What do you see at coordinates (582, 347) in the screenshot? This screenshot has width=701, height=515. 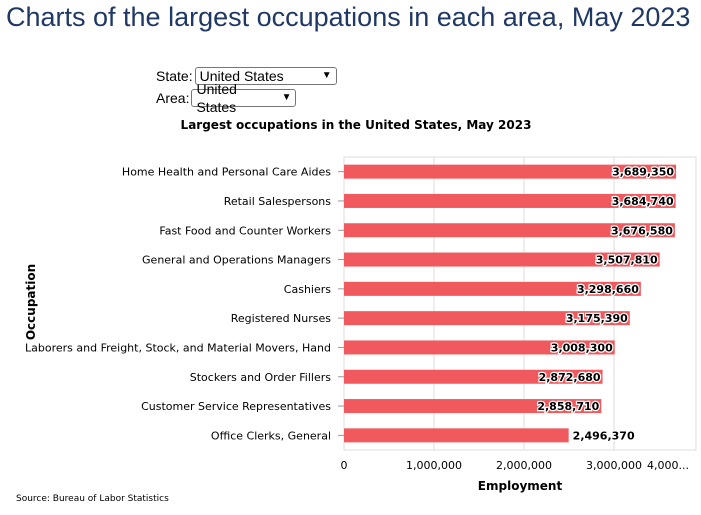 I see `value-label: 3,008,300` at bounding box center [582, 347].